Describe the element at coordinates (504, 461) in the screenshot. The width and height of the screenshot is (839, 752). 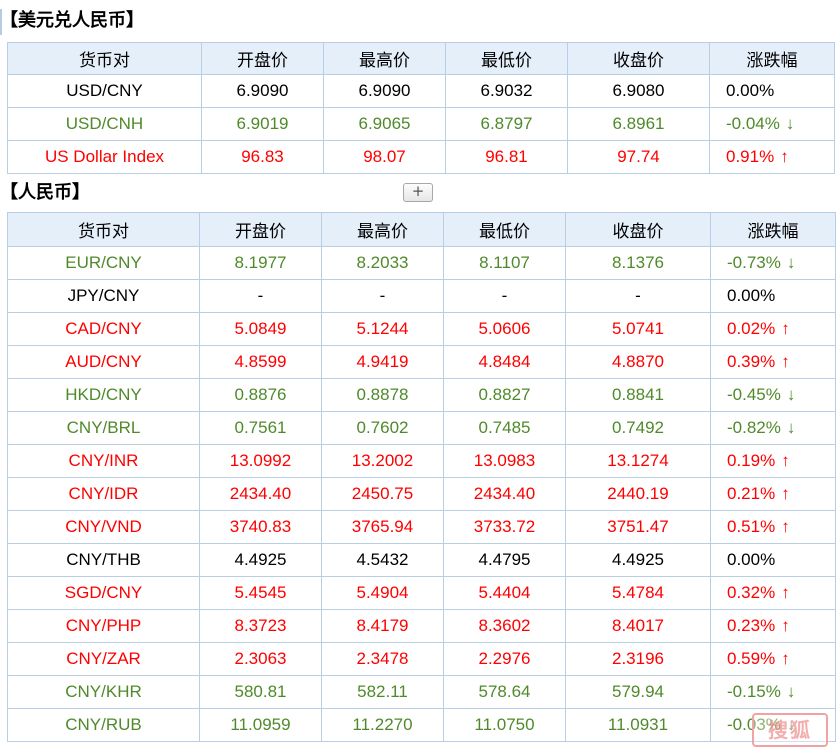
I see `low-cell: 13.0983` at that location.